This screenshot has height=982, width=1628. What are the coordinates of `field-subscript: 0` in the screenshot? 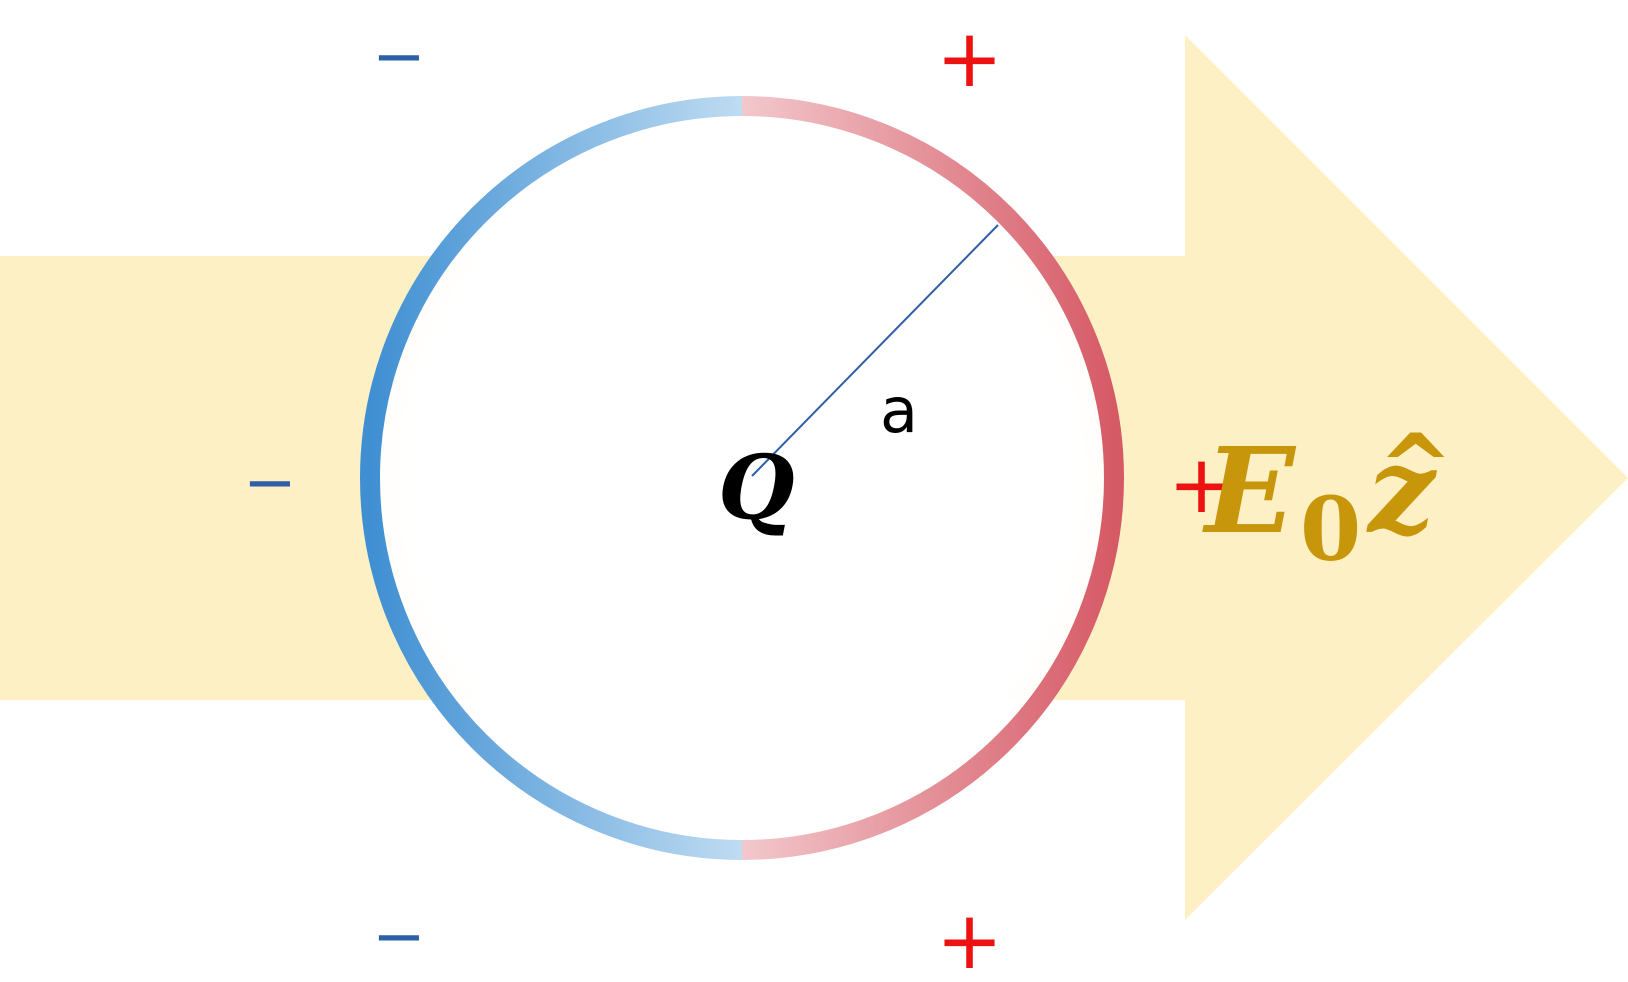 It's located at (1330, 529).